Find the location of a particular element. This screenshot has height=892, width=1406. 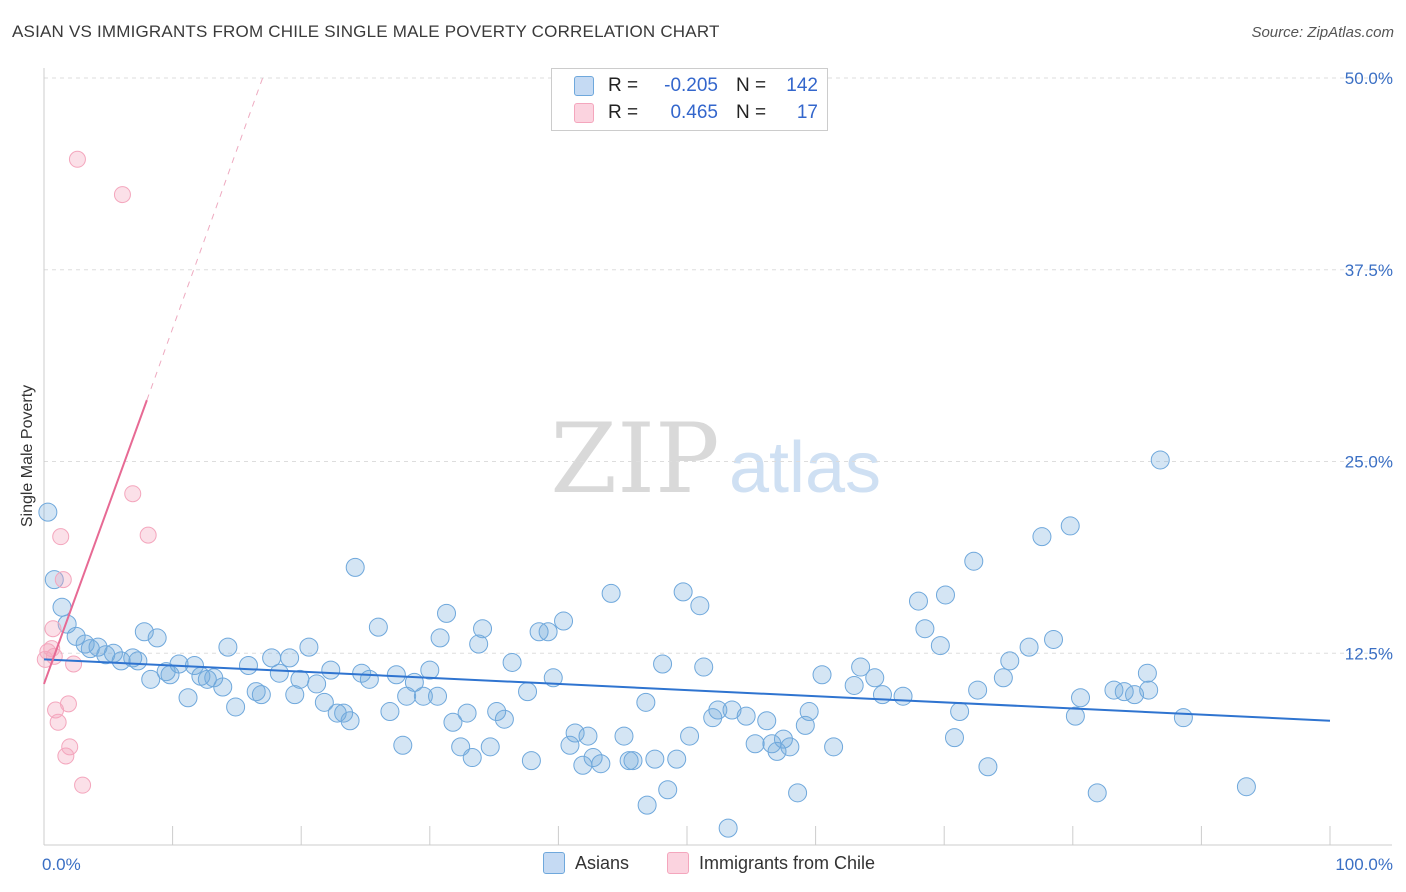

correlation-legend: R = -0.205 N = 142 R = 0.465 N = 17 is located at coordinates (689, 99).